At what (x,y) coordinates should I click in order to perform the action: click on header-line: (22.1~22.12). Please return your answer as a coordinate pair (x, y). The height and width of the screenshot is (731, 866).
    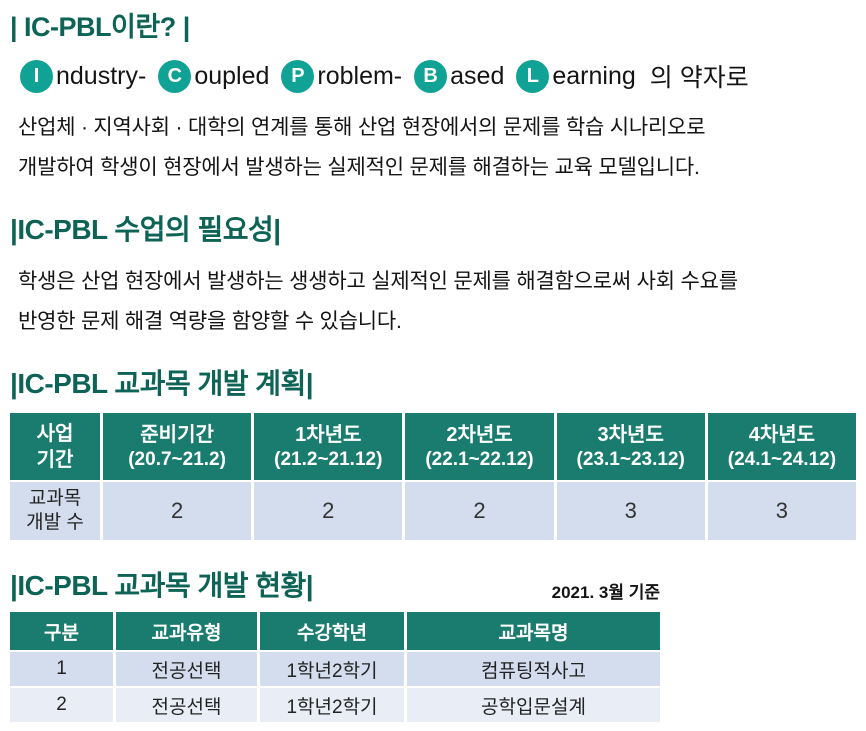
    Looking at the image, I should click on (479, 459).